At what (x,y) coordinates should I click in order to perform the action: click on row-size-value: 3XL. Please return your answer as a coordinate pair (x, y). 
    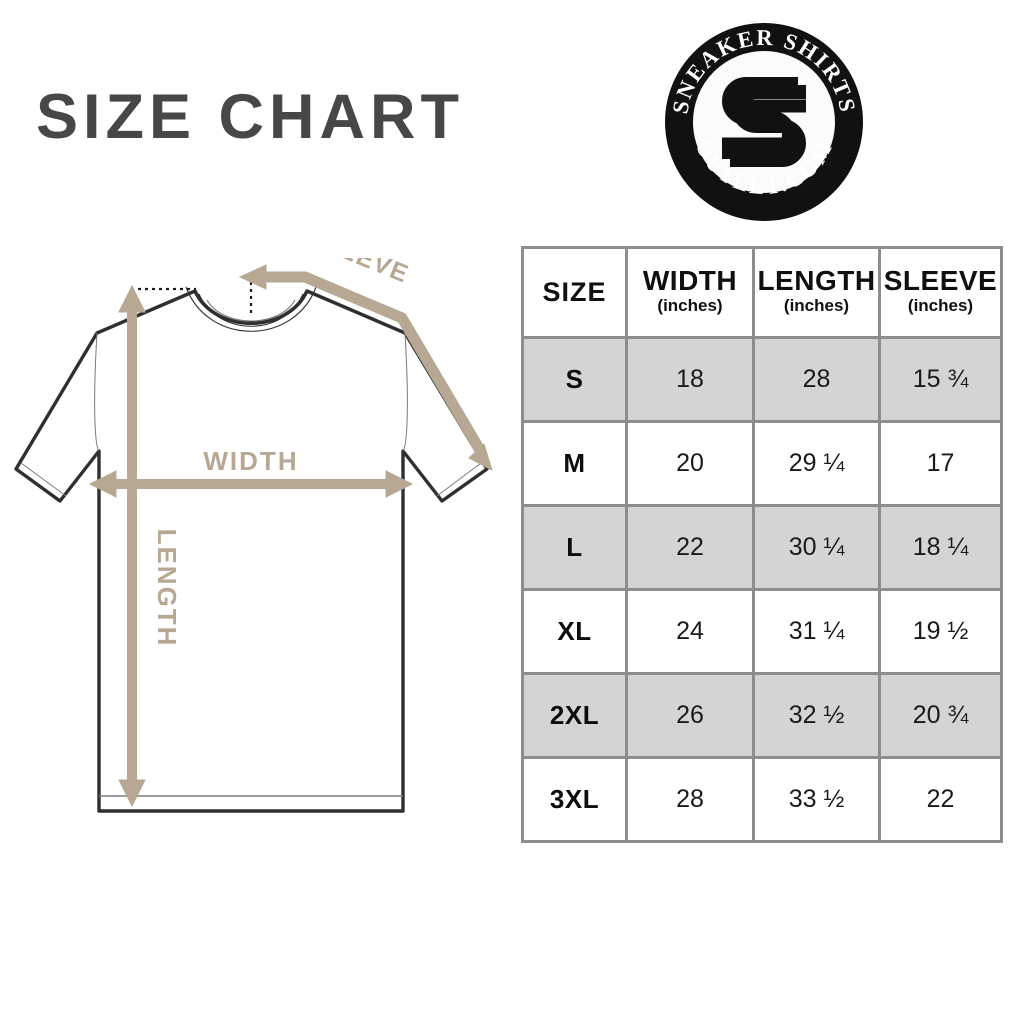
    Looking at the image, I should click on (574, 799).